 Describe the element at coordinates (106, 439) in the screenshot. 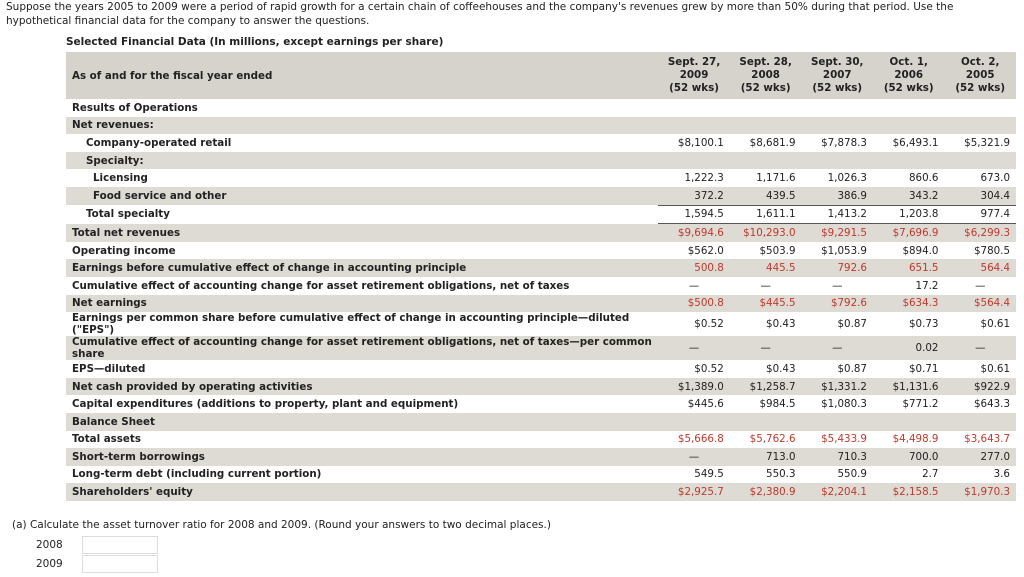

I see `row-label: Total assets` at that location.